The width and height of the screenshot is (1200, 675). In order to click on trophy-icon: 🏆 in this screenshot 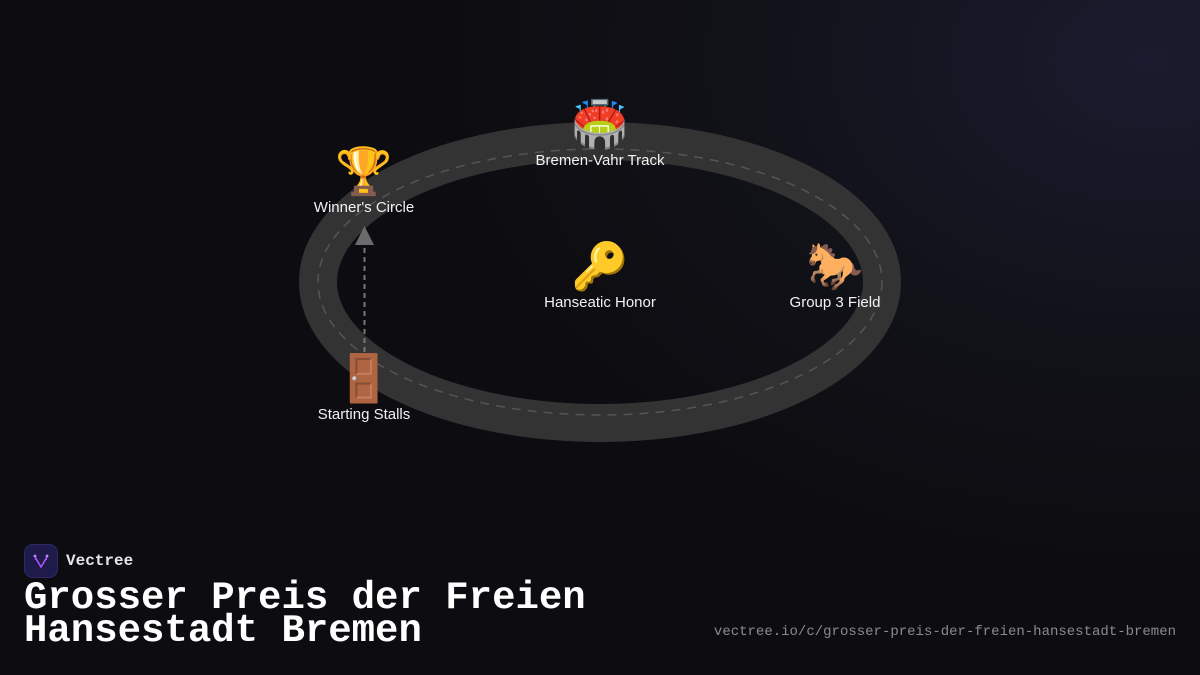, I will do `click(364, 171)`.